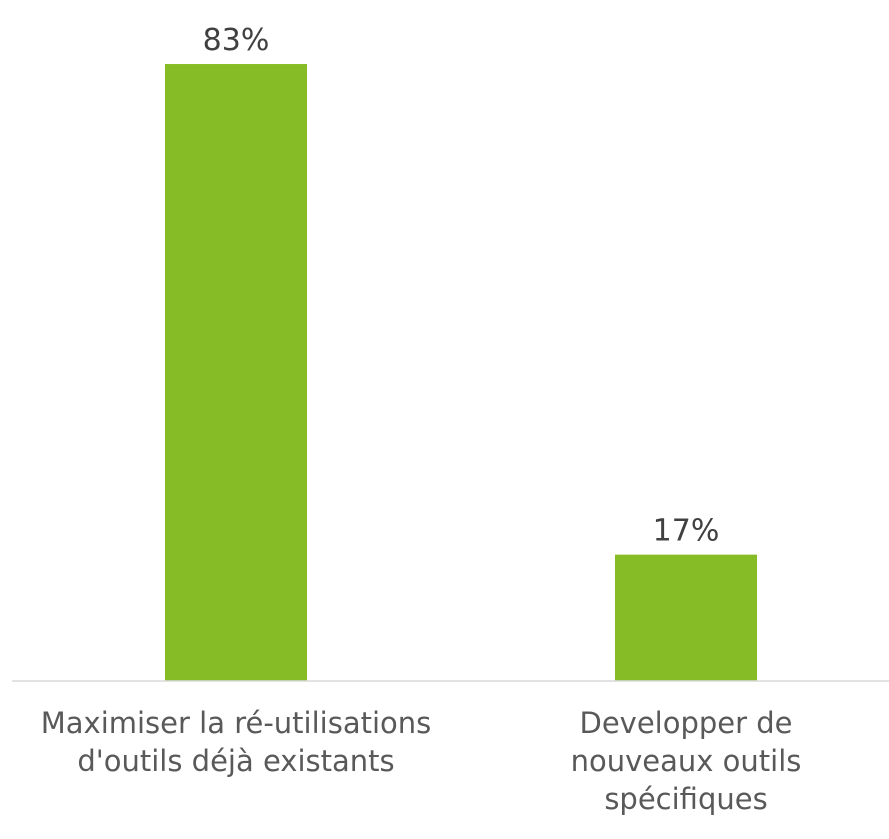 The width and height of the screenshot is (889, 839). Describe the element at coordinates (686, 531) in the screenshot. I see `value-label: 17%` at that location.